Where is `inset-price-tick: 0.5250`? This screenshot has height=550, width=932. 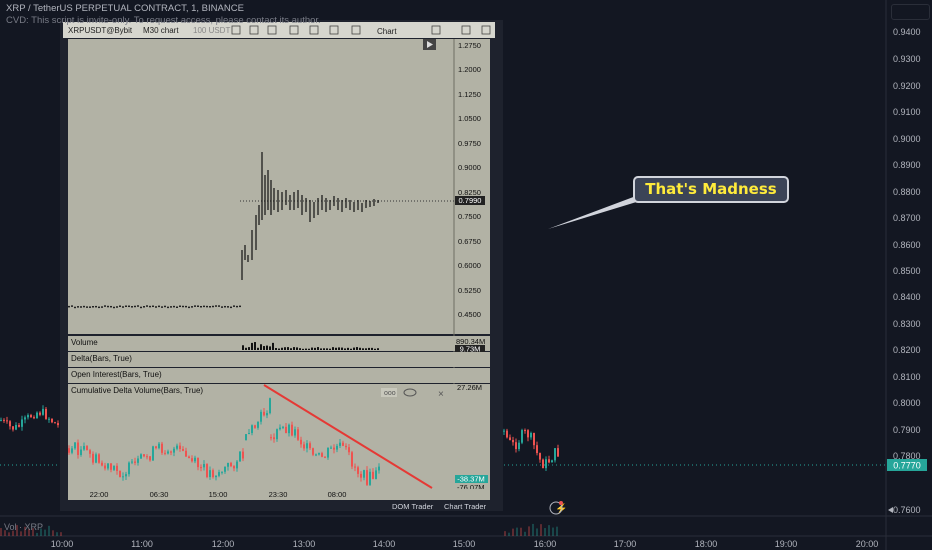 inset-price-tick: 0.5250 is located at coordinates (469, 290).